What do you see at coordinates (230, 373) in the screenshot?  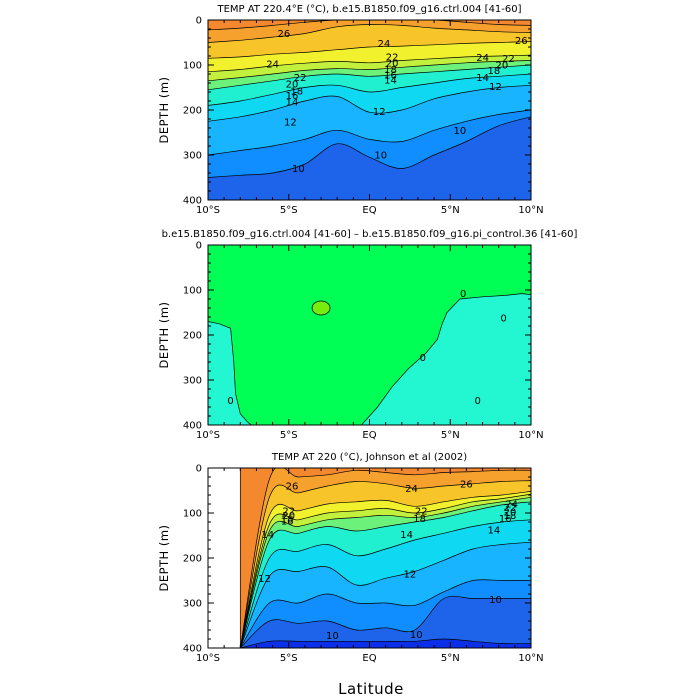 I see `negative-region-south` at bounding box center [230, 373].